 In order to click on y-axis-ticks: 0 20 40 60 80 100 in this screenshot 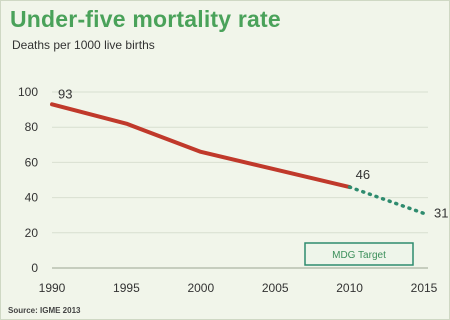, I will do `click(28, 180)`.